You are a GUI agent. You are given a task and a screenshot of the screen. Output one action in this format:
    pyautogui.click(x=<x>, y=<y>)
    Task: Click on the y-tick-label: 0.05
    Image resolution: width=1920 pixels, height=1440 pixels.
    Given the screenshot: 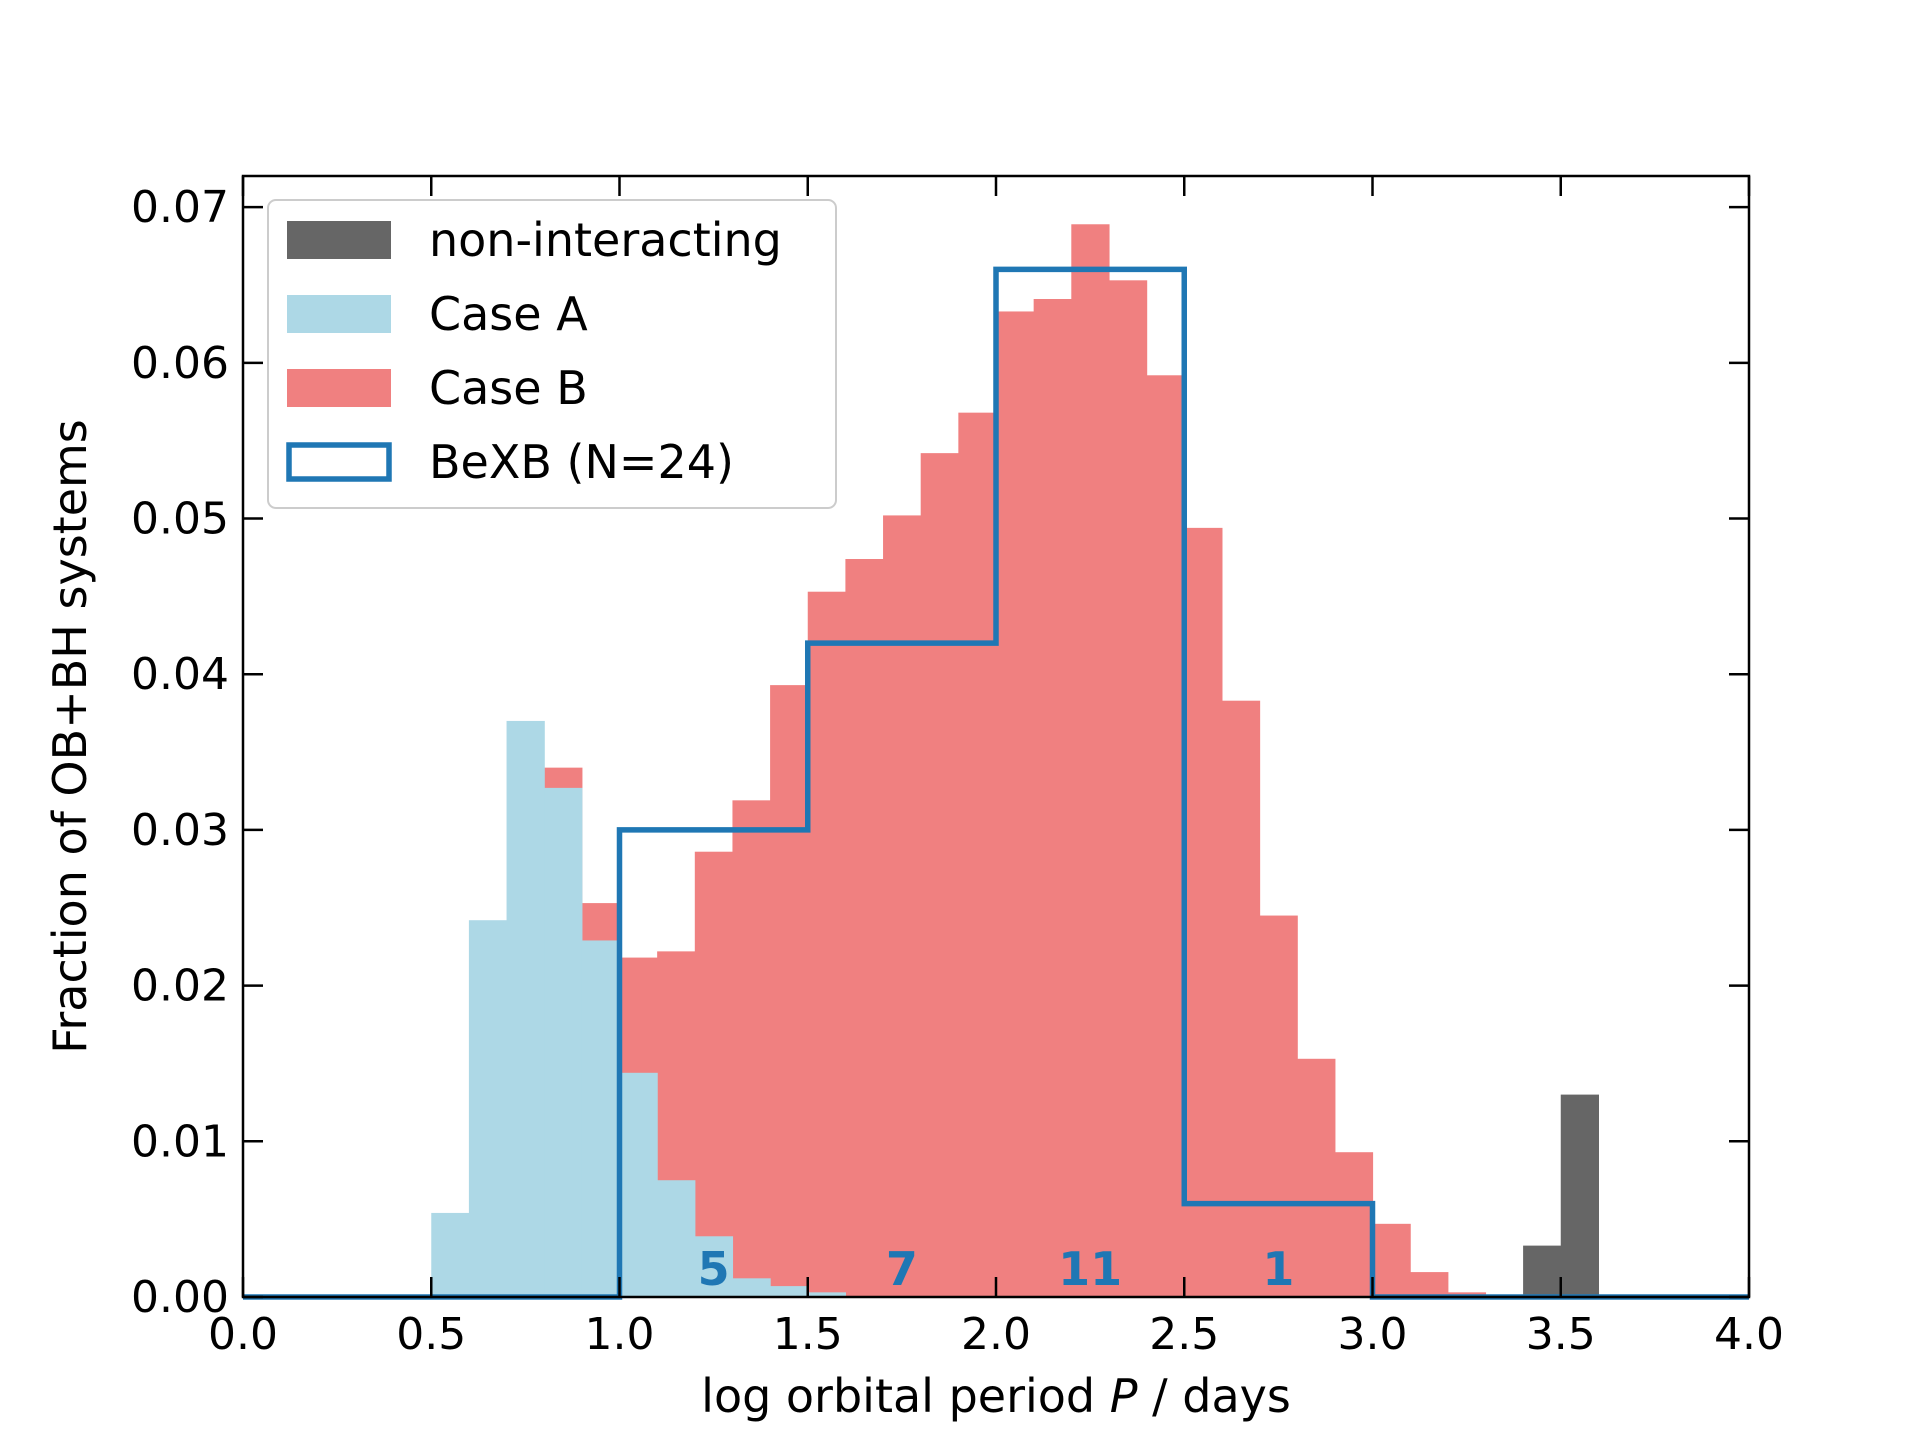 What is the action you would take?
    pyautogui.click(x=180, y=519)
    